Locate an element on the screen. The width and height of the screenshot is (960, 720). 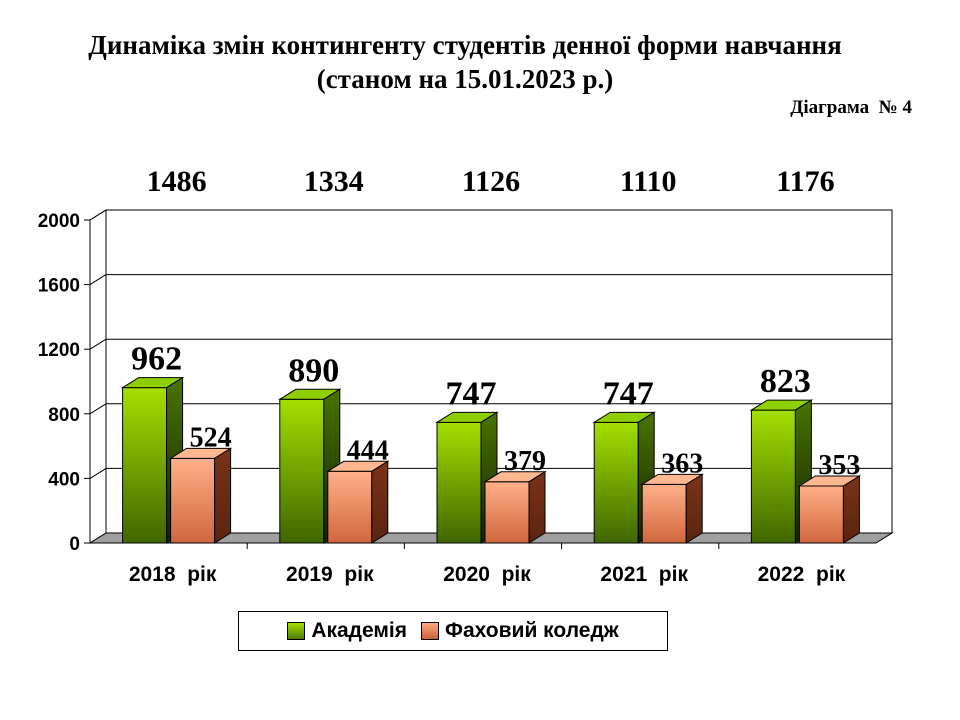
x-category-label: 2021 рік is located at coordinates (644, 574).